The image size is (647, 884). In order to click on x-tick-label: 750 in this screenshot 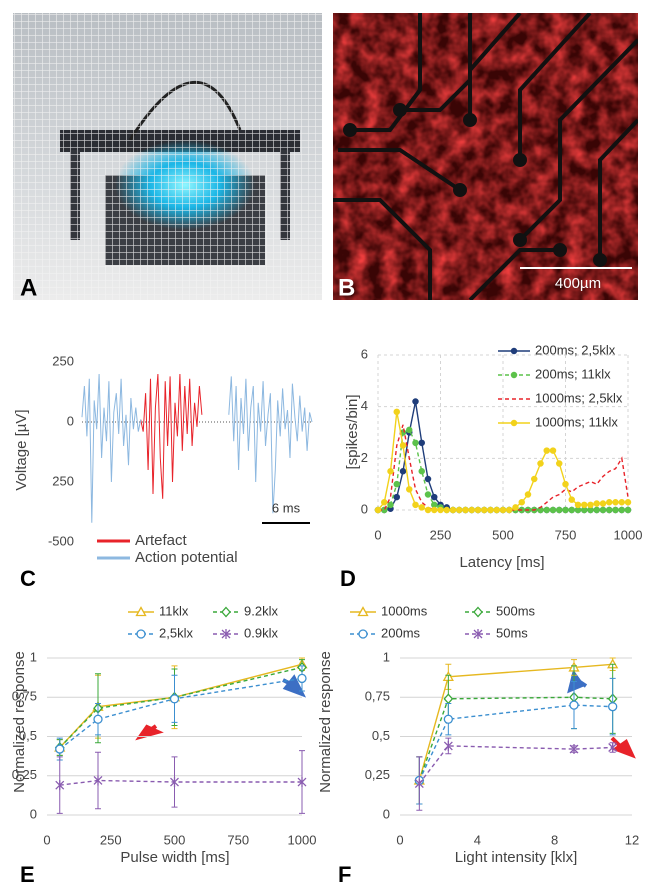, I will do `click(566, 534)`.